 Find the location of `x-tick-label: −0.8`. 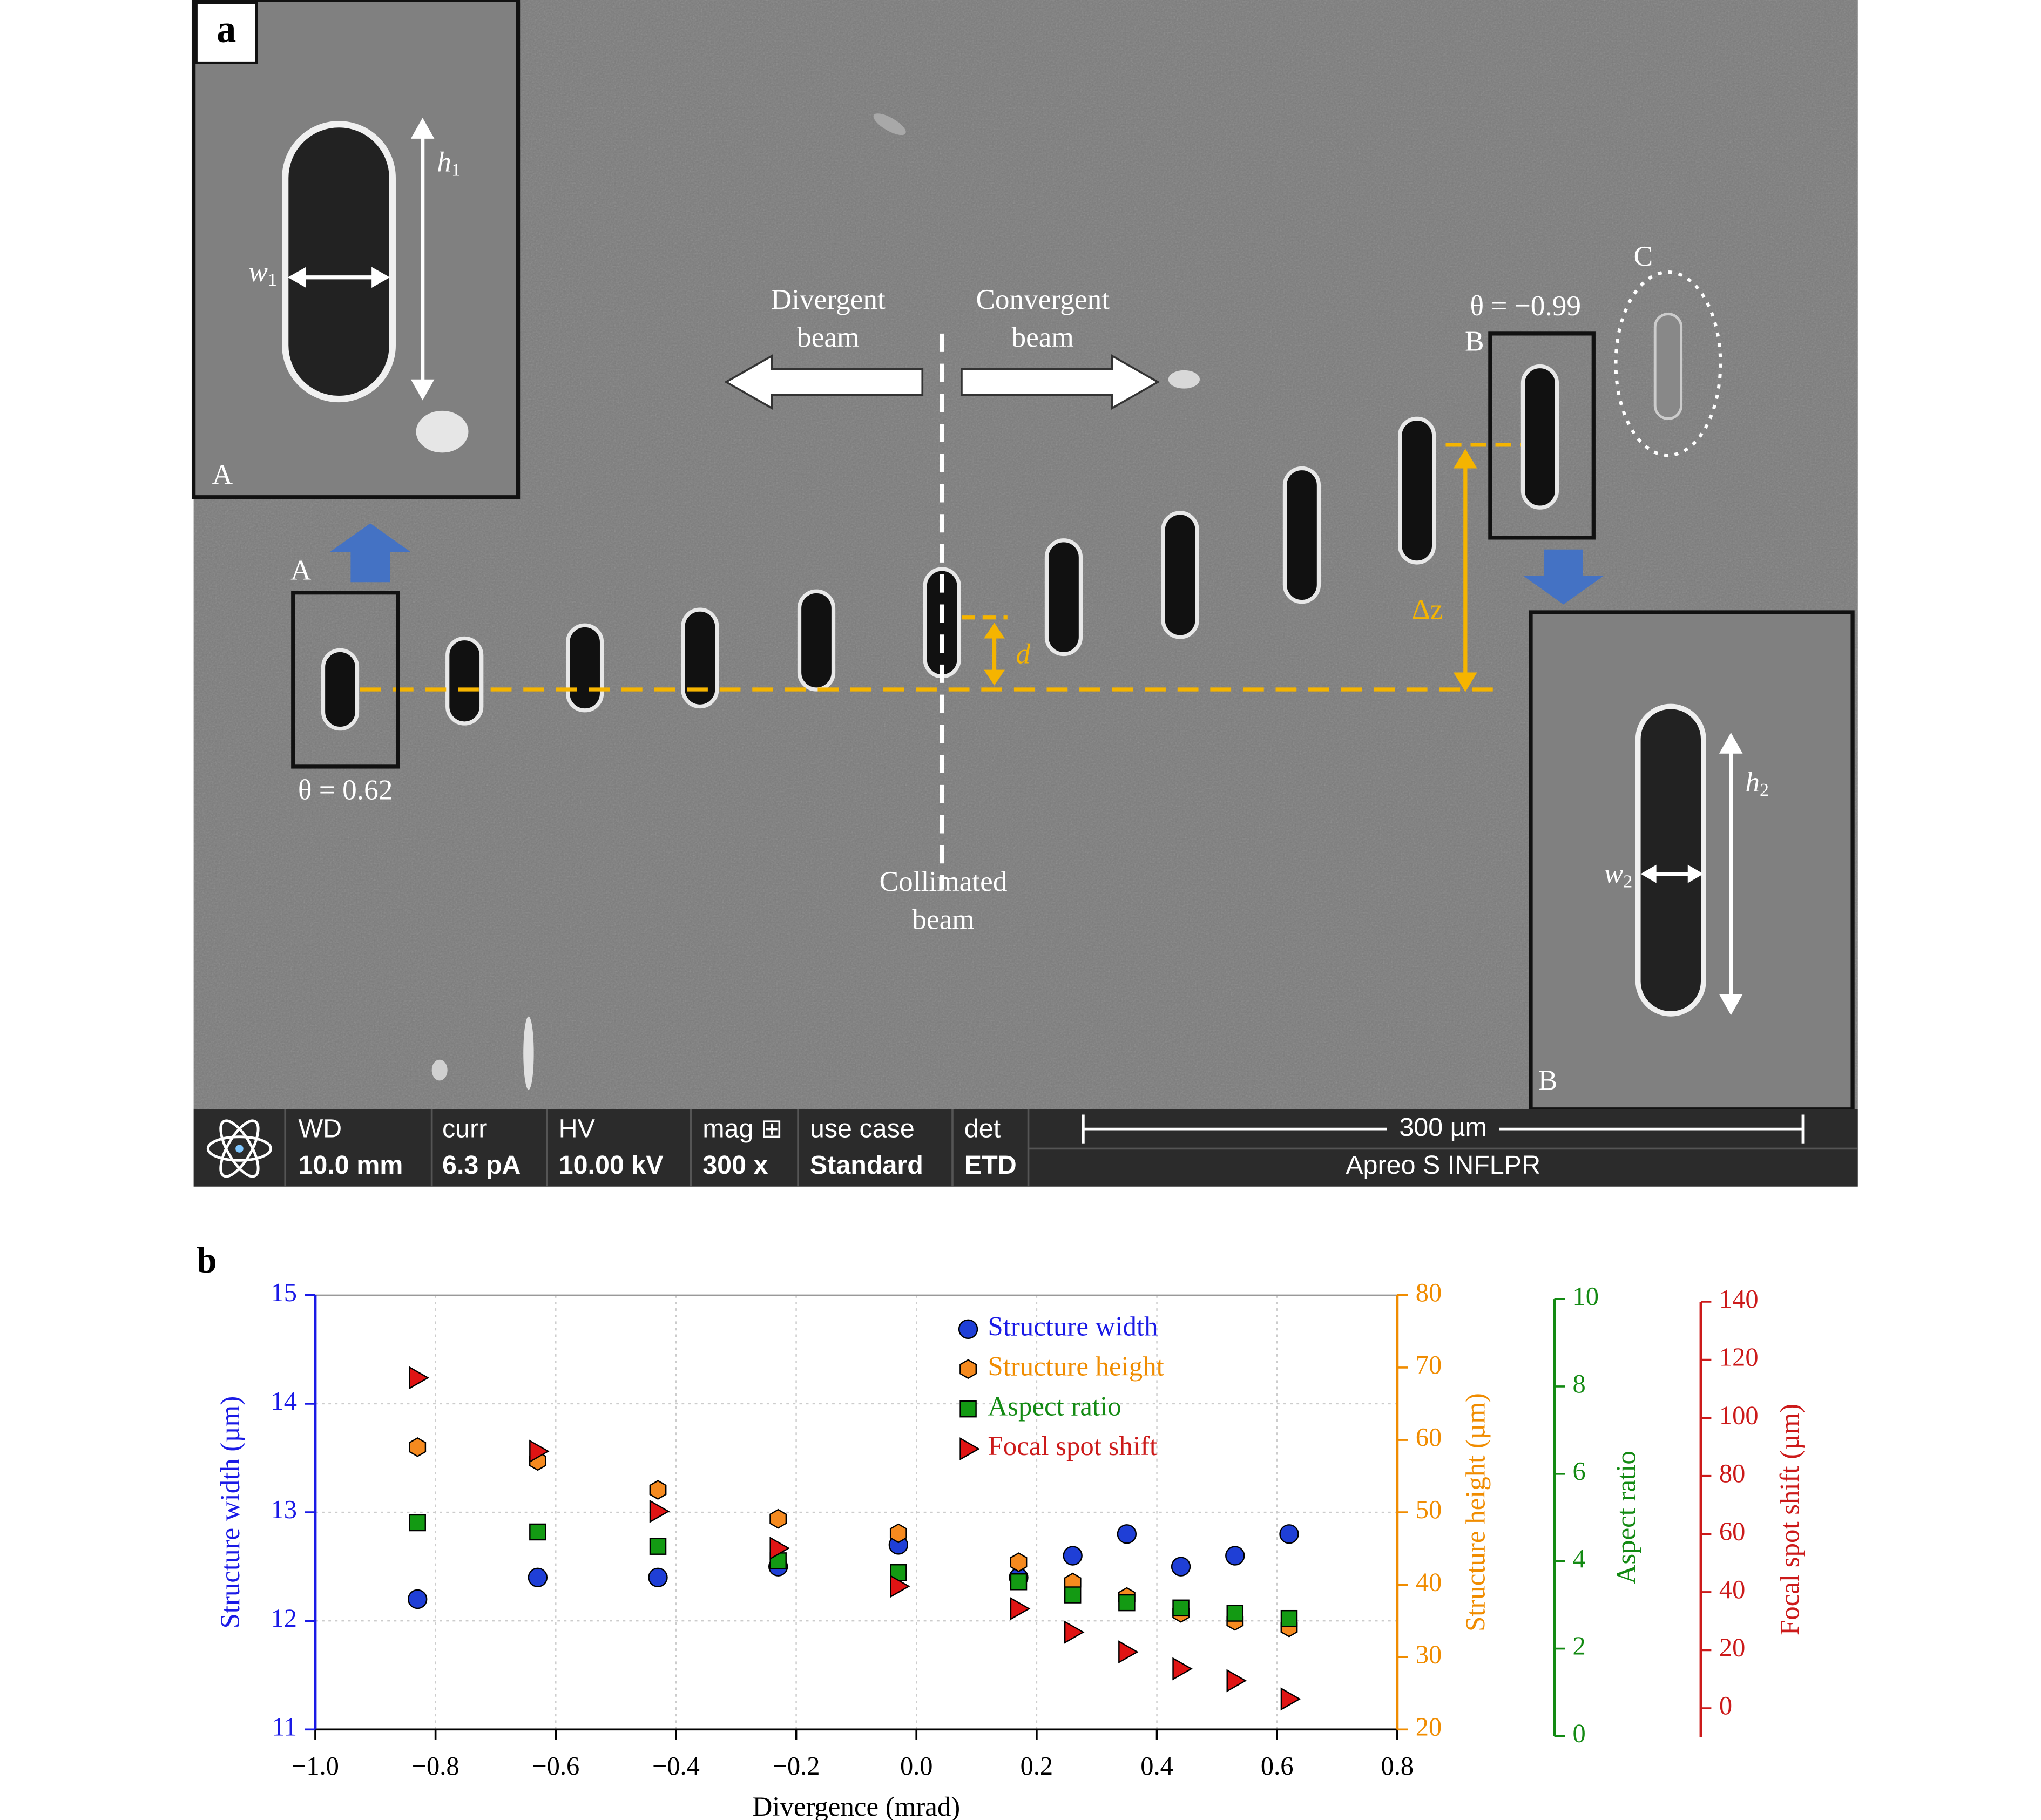

x-tick-label: −0.8 is located at coordinates (435, 1766).